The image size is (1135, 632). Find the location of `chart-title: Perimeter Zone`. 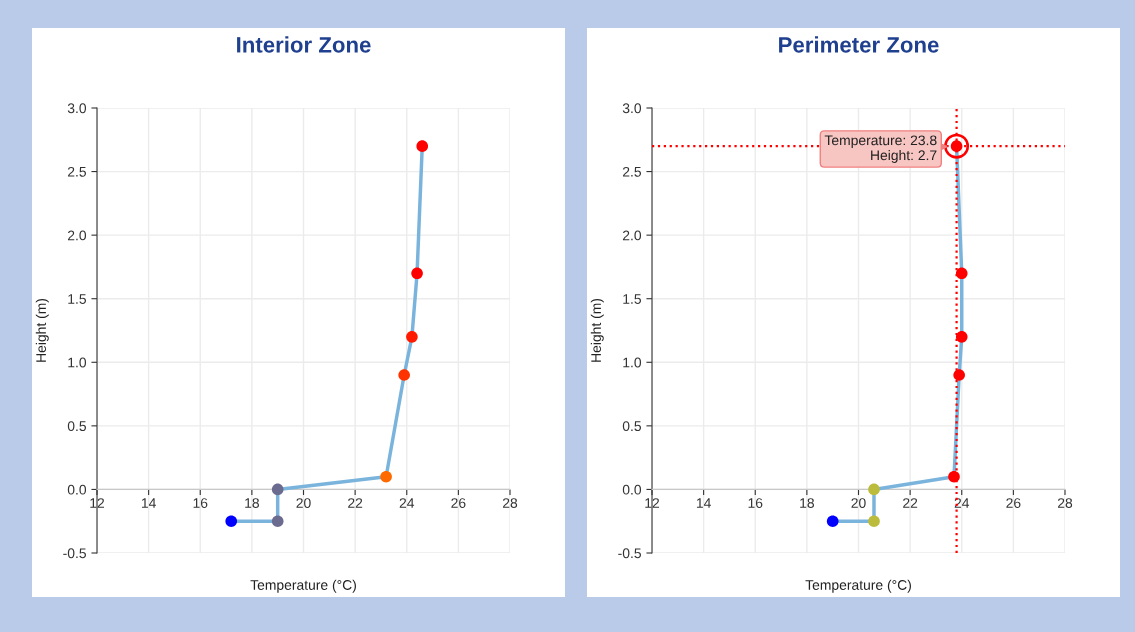

chart-title: Perimeter Zone is located at coordinates (859, 44).